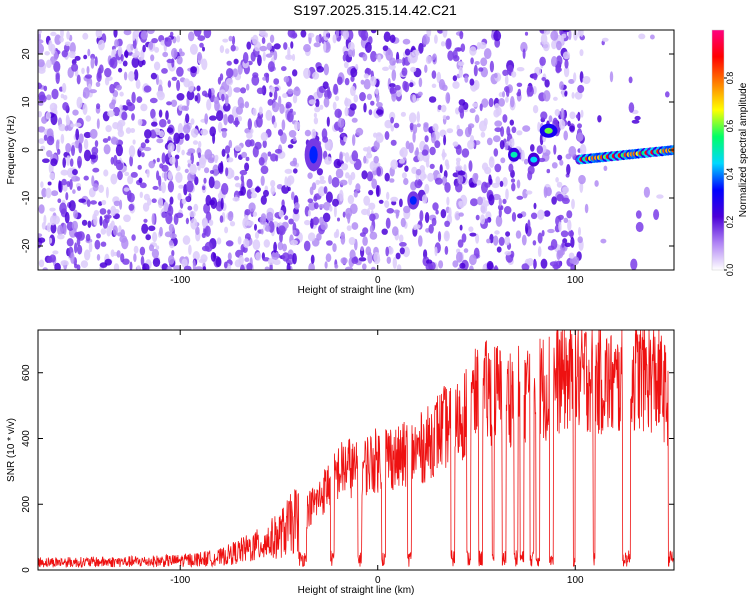 Image resolution: width=750 pixels, height=600 pixels. Describe the element at coordinates (718, 150) in the screenshot. I see `colorbar-frame` at that location.